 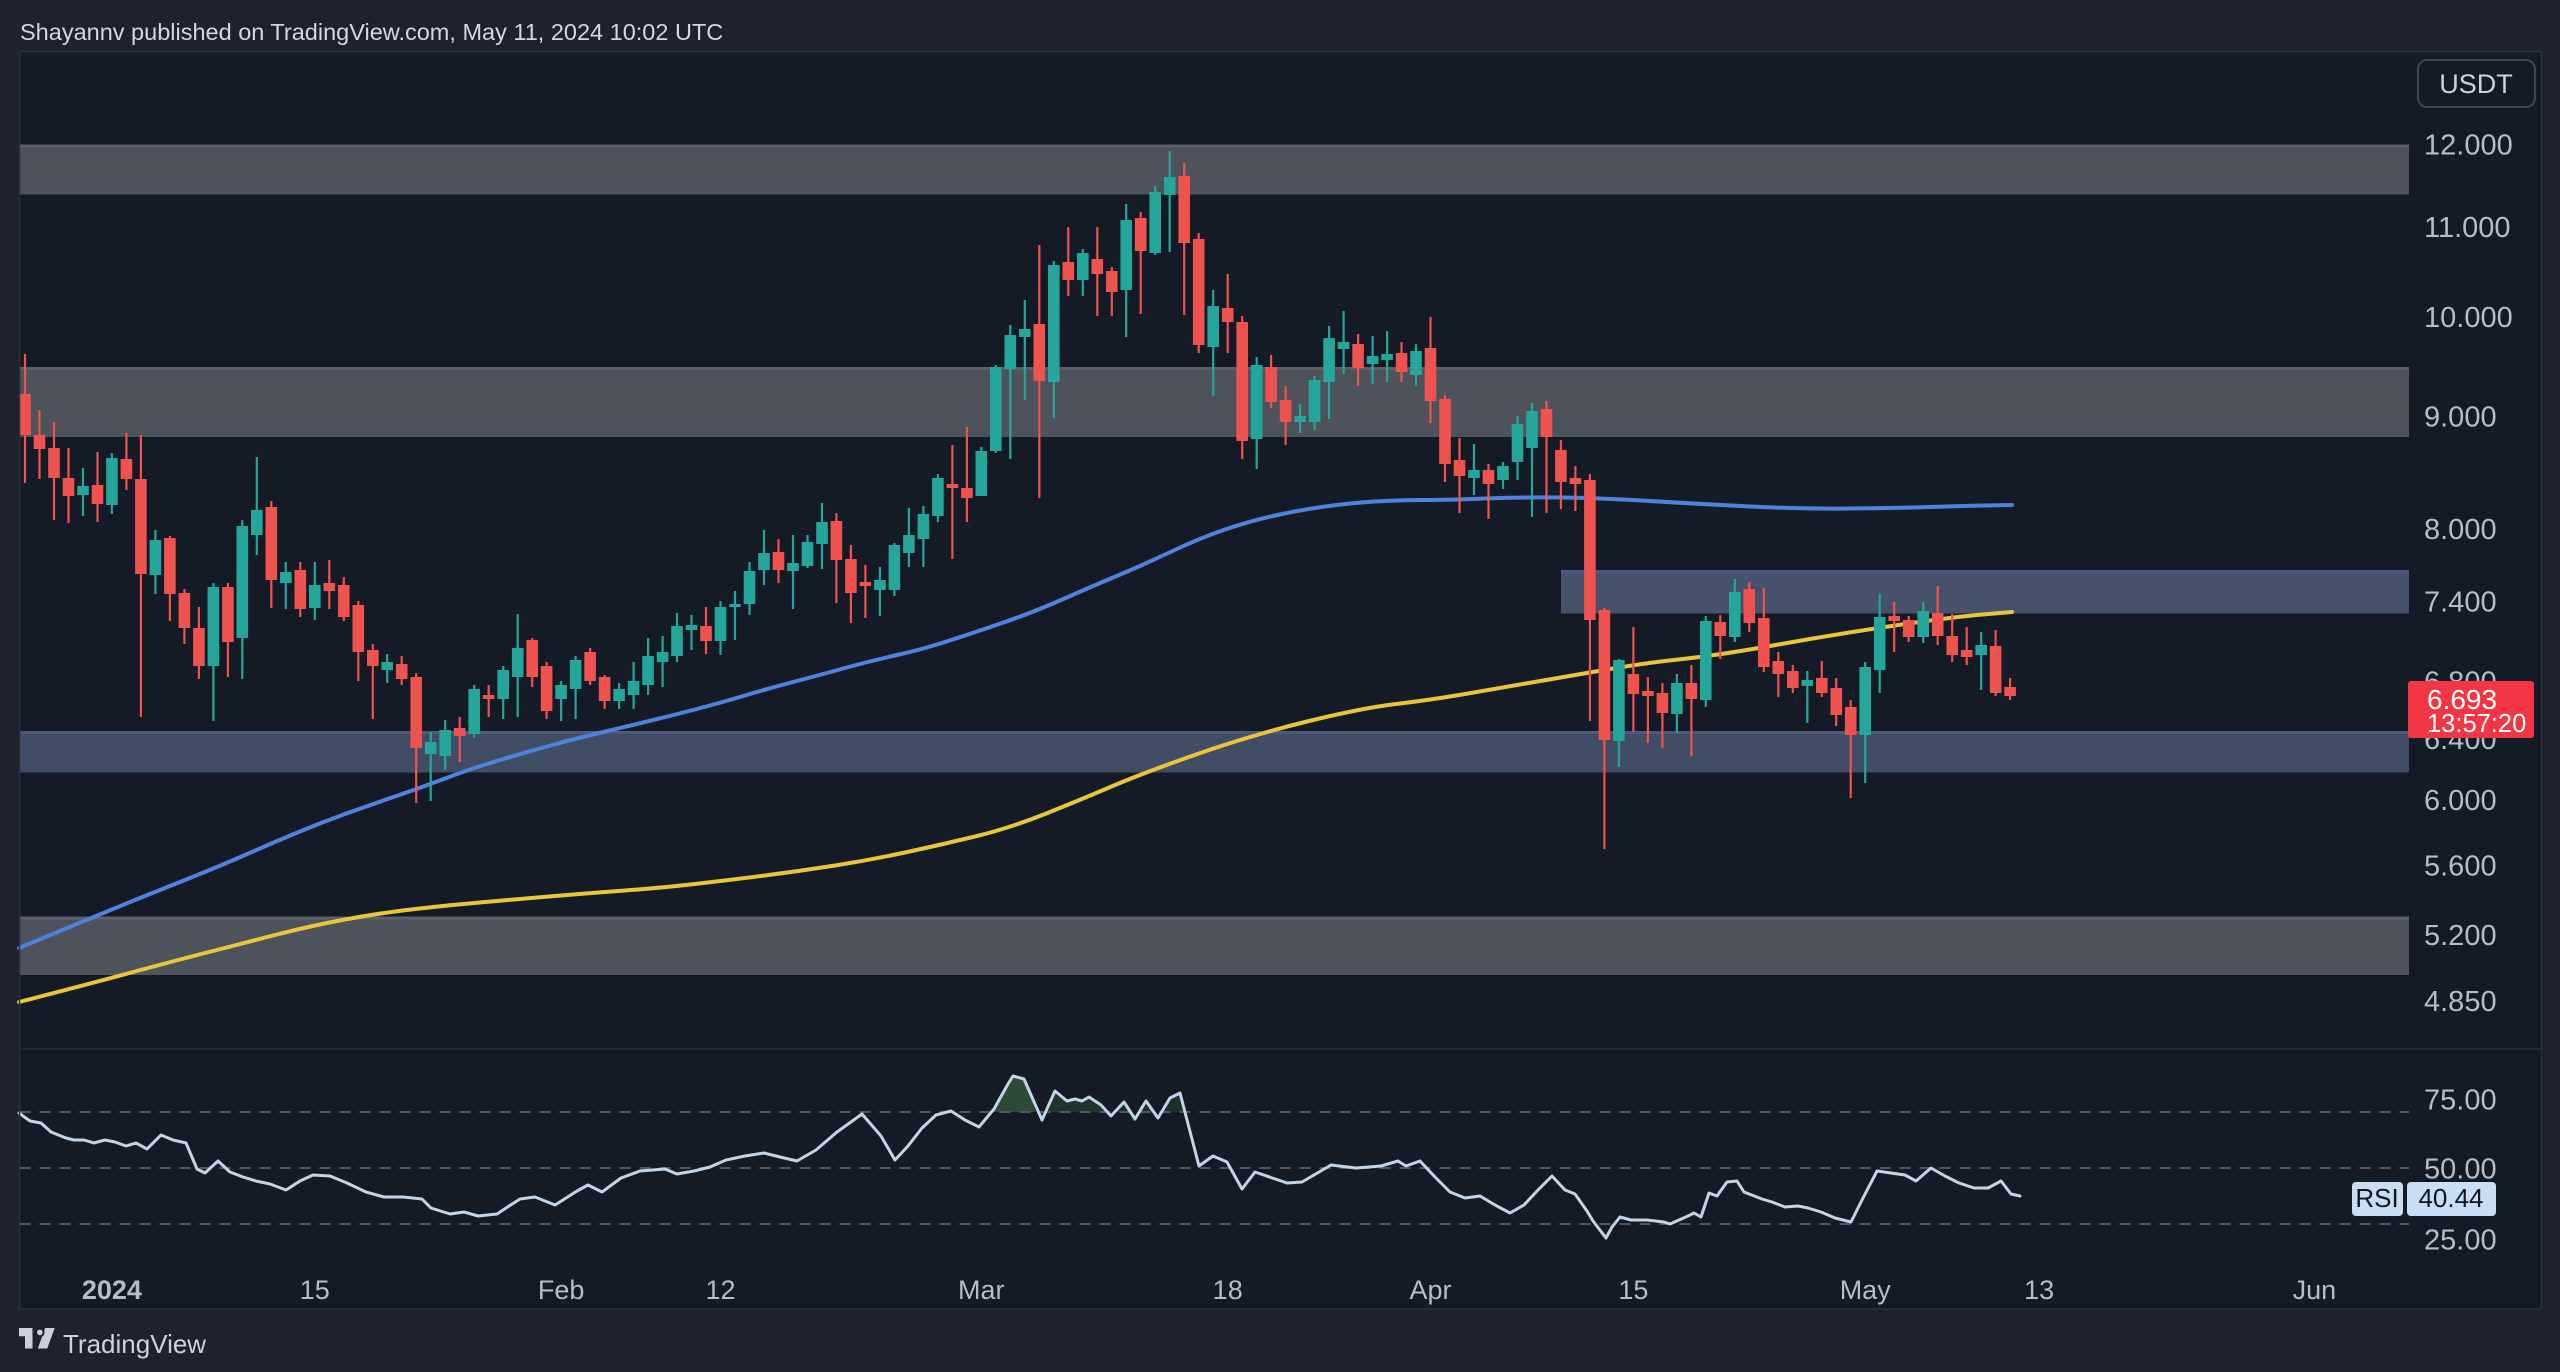 I want to click on svg-text: 75.00, so click(x=2460, y=1100).